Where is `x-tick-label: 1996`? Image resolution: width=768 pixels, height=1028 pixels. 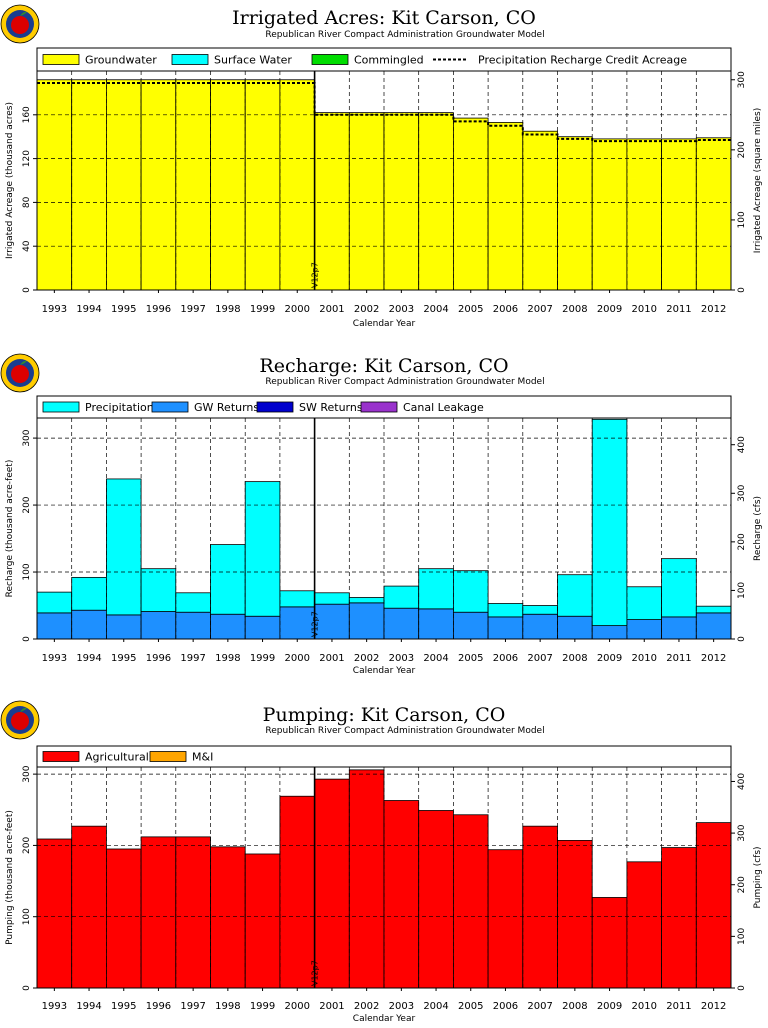
x-tick-label: 1996 is located at coordinates (158, 309).